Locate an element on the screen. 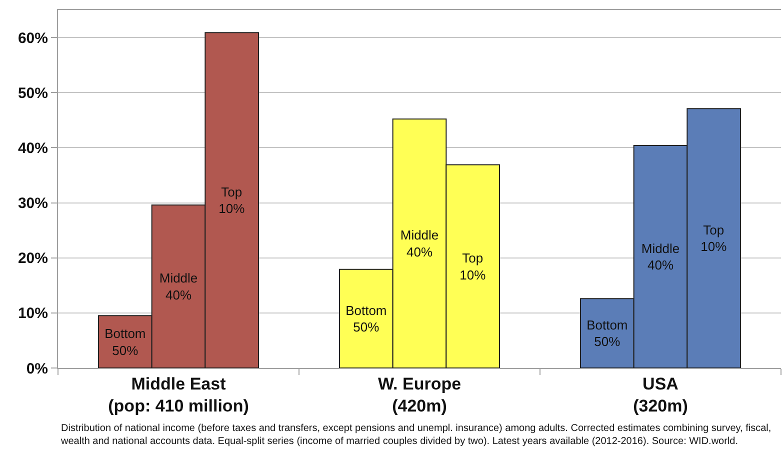 This screenshot has height=453, width=783. y-tick-label: 0% is located at coordinates (37, 369).